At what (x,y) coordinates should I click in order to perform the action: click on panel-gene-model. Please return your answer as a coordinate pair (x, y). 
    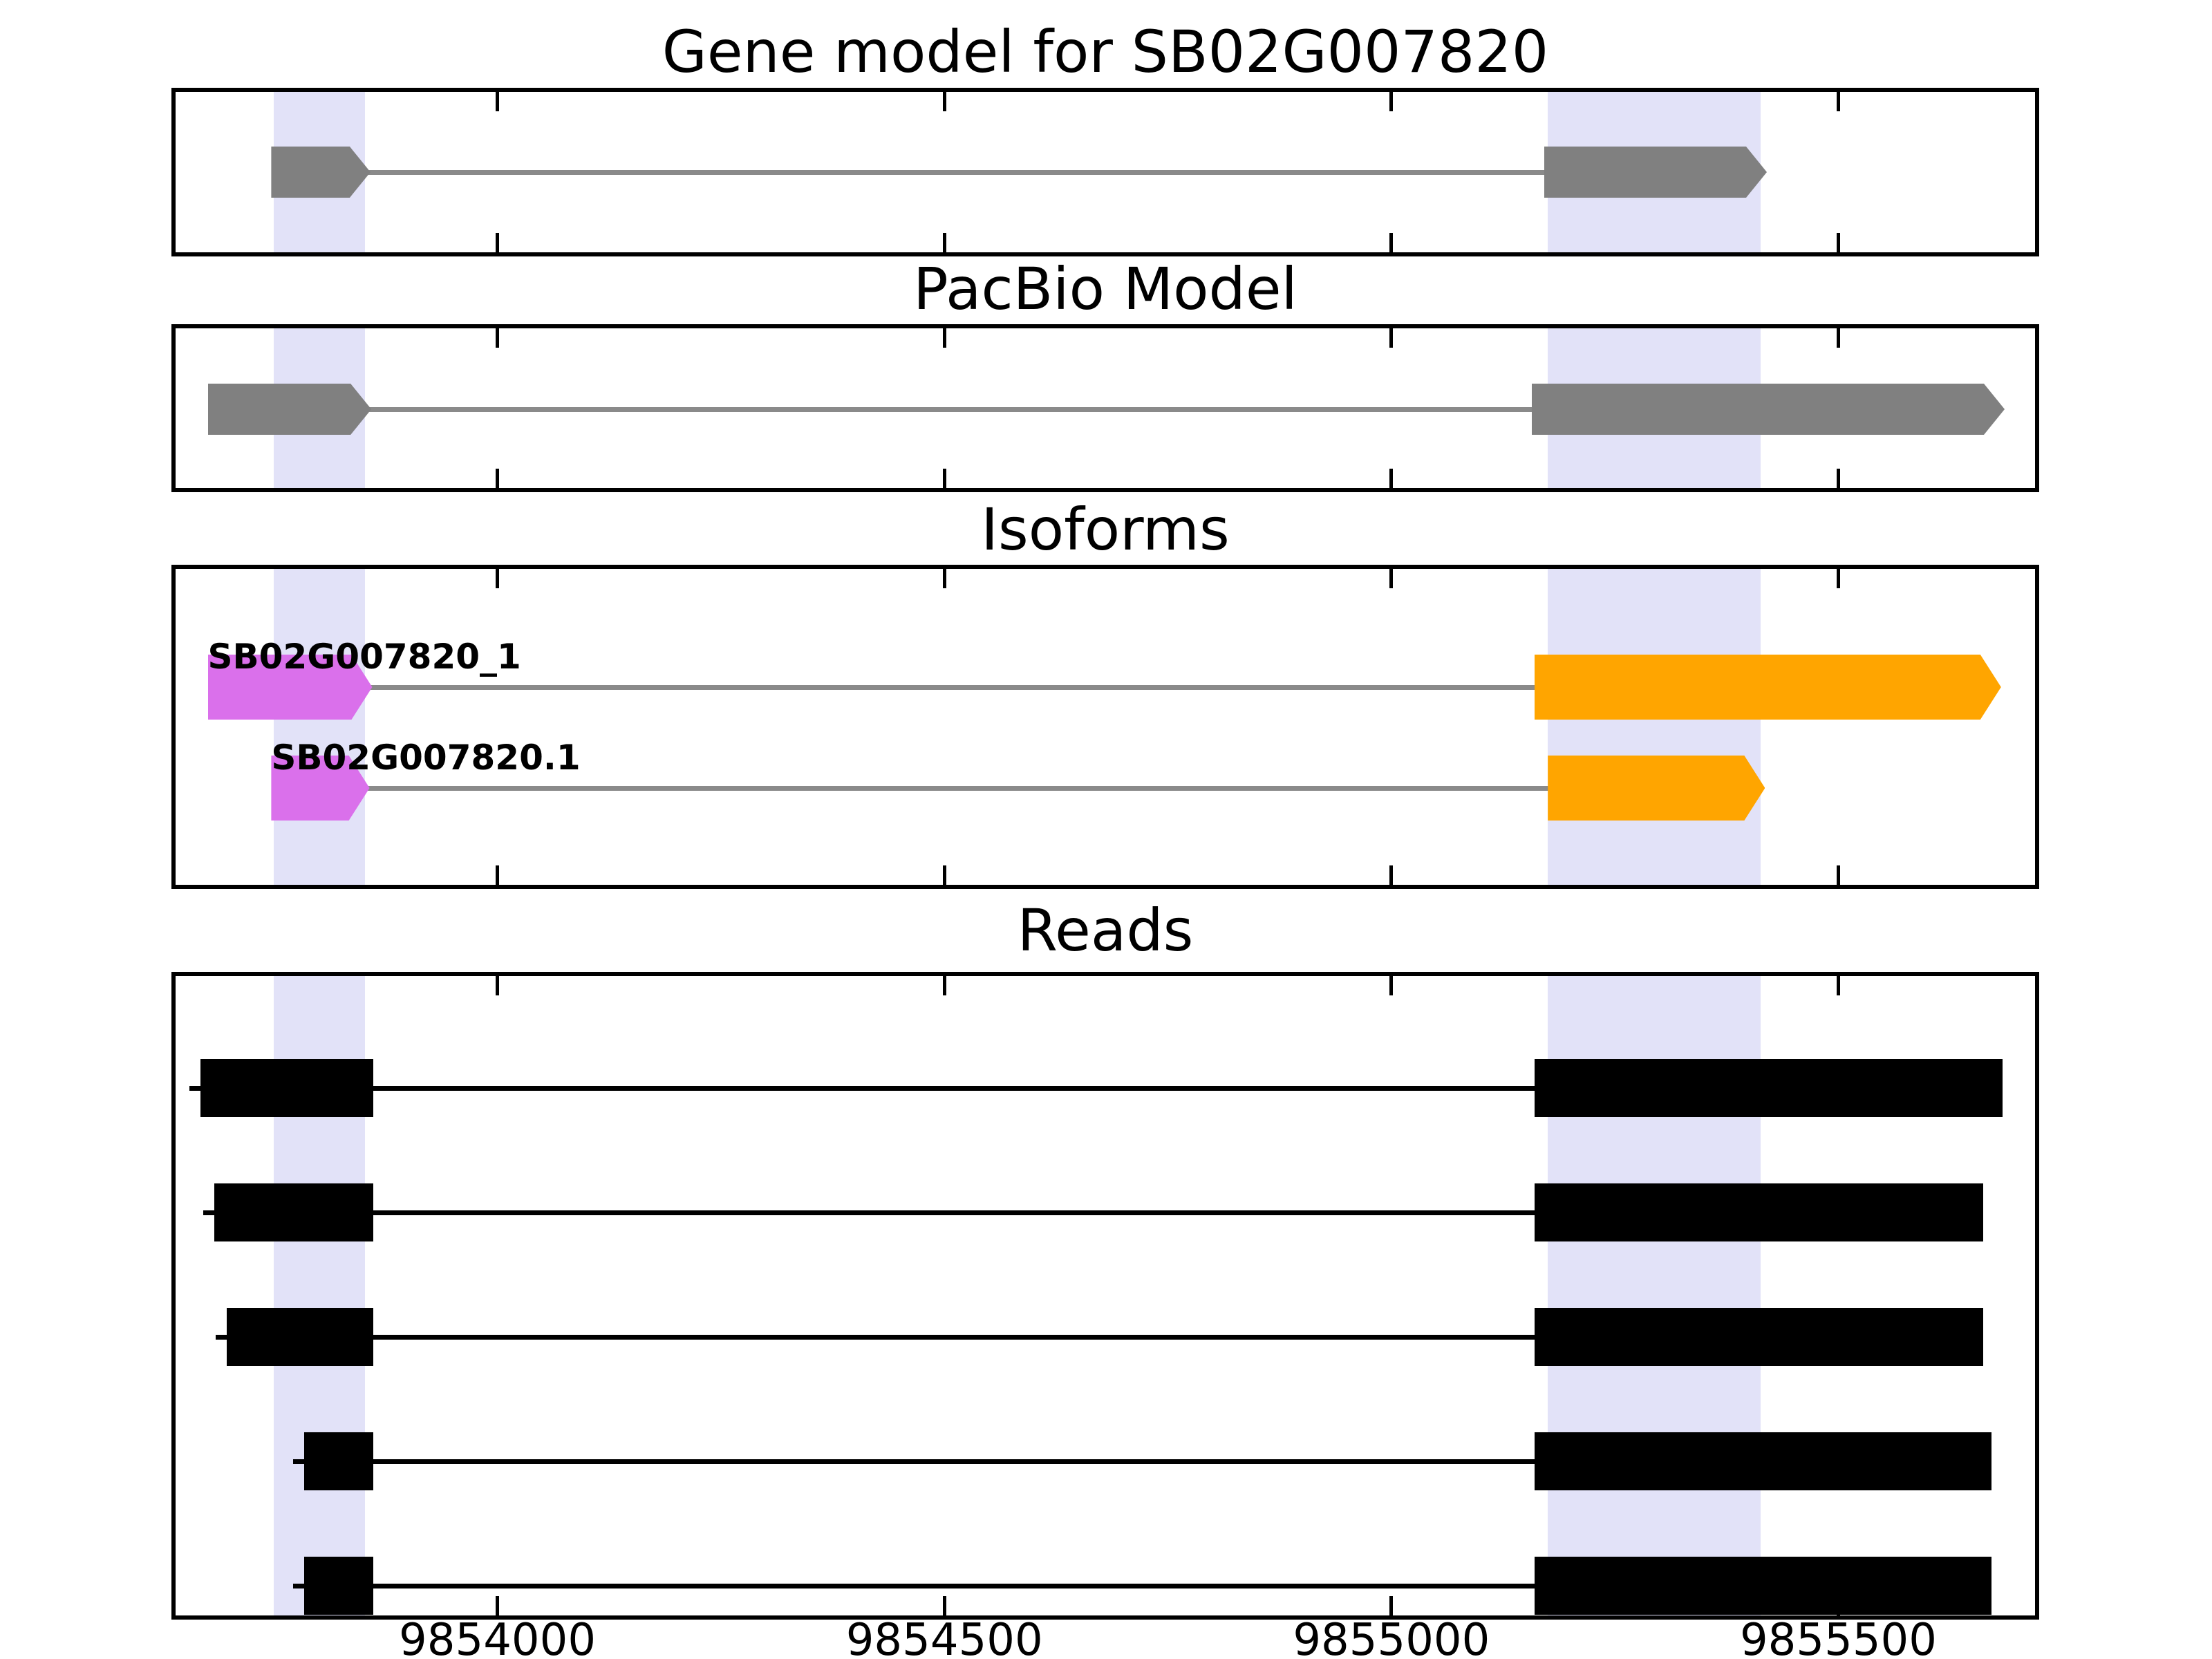
    Looking at the image, I should click on (1105, 172).